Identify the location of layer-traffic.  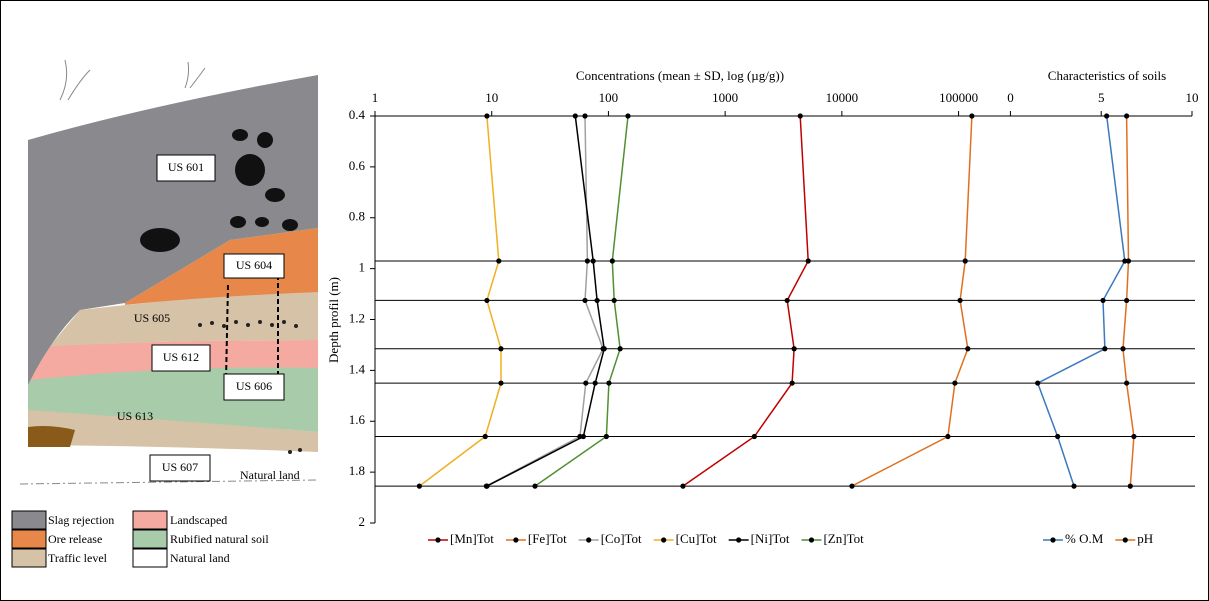
(184, 318).